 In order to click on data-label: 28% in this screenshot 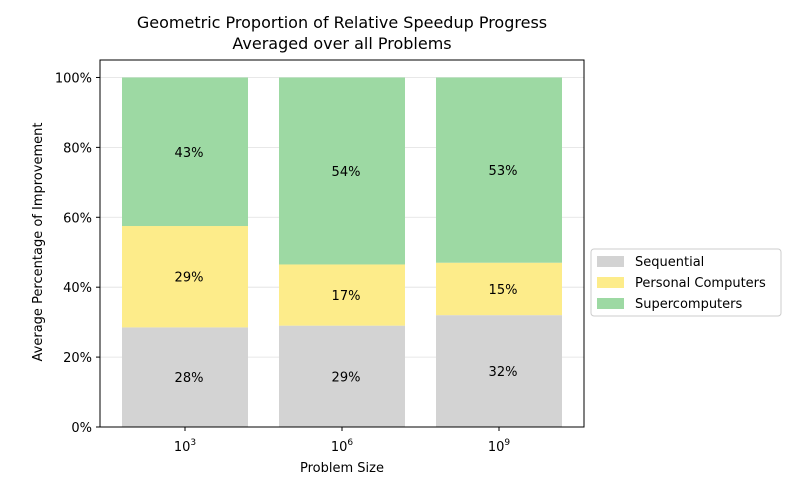, I will do `click(189, 378)`.